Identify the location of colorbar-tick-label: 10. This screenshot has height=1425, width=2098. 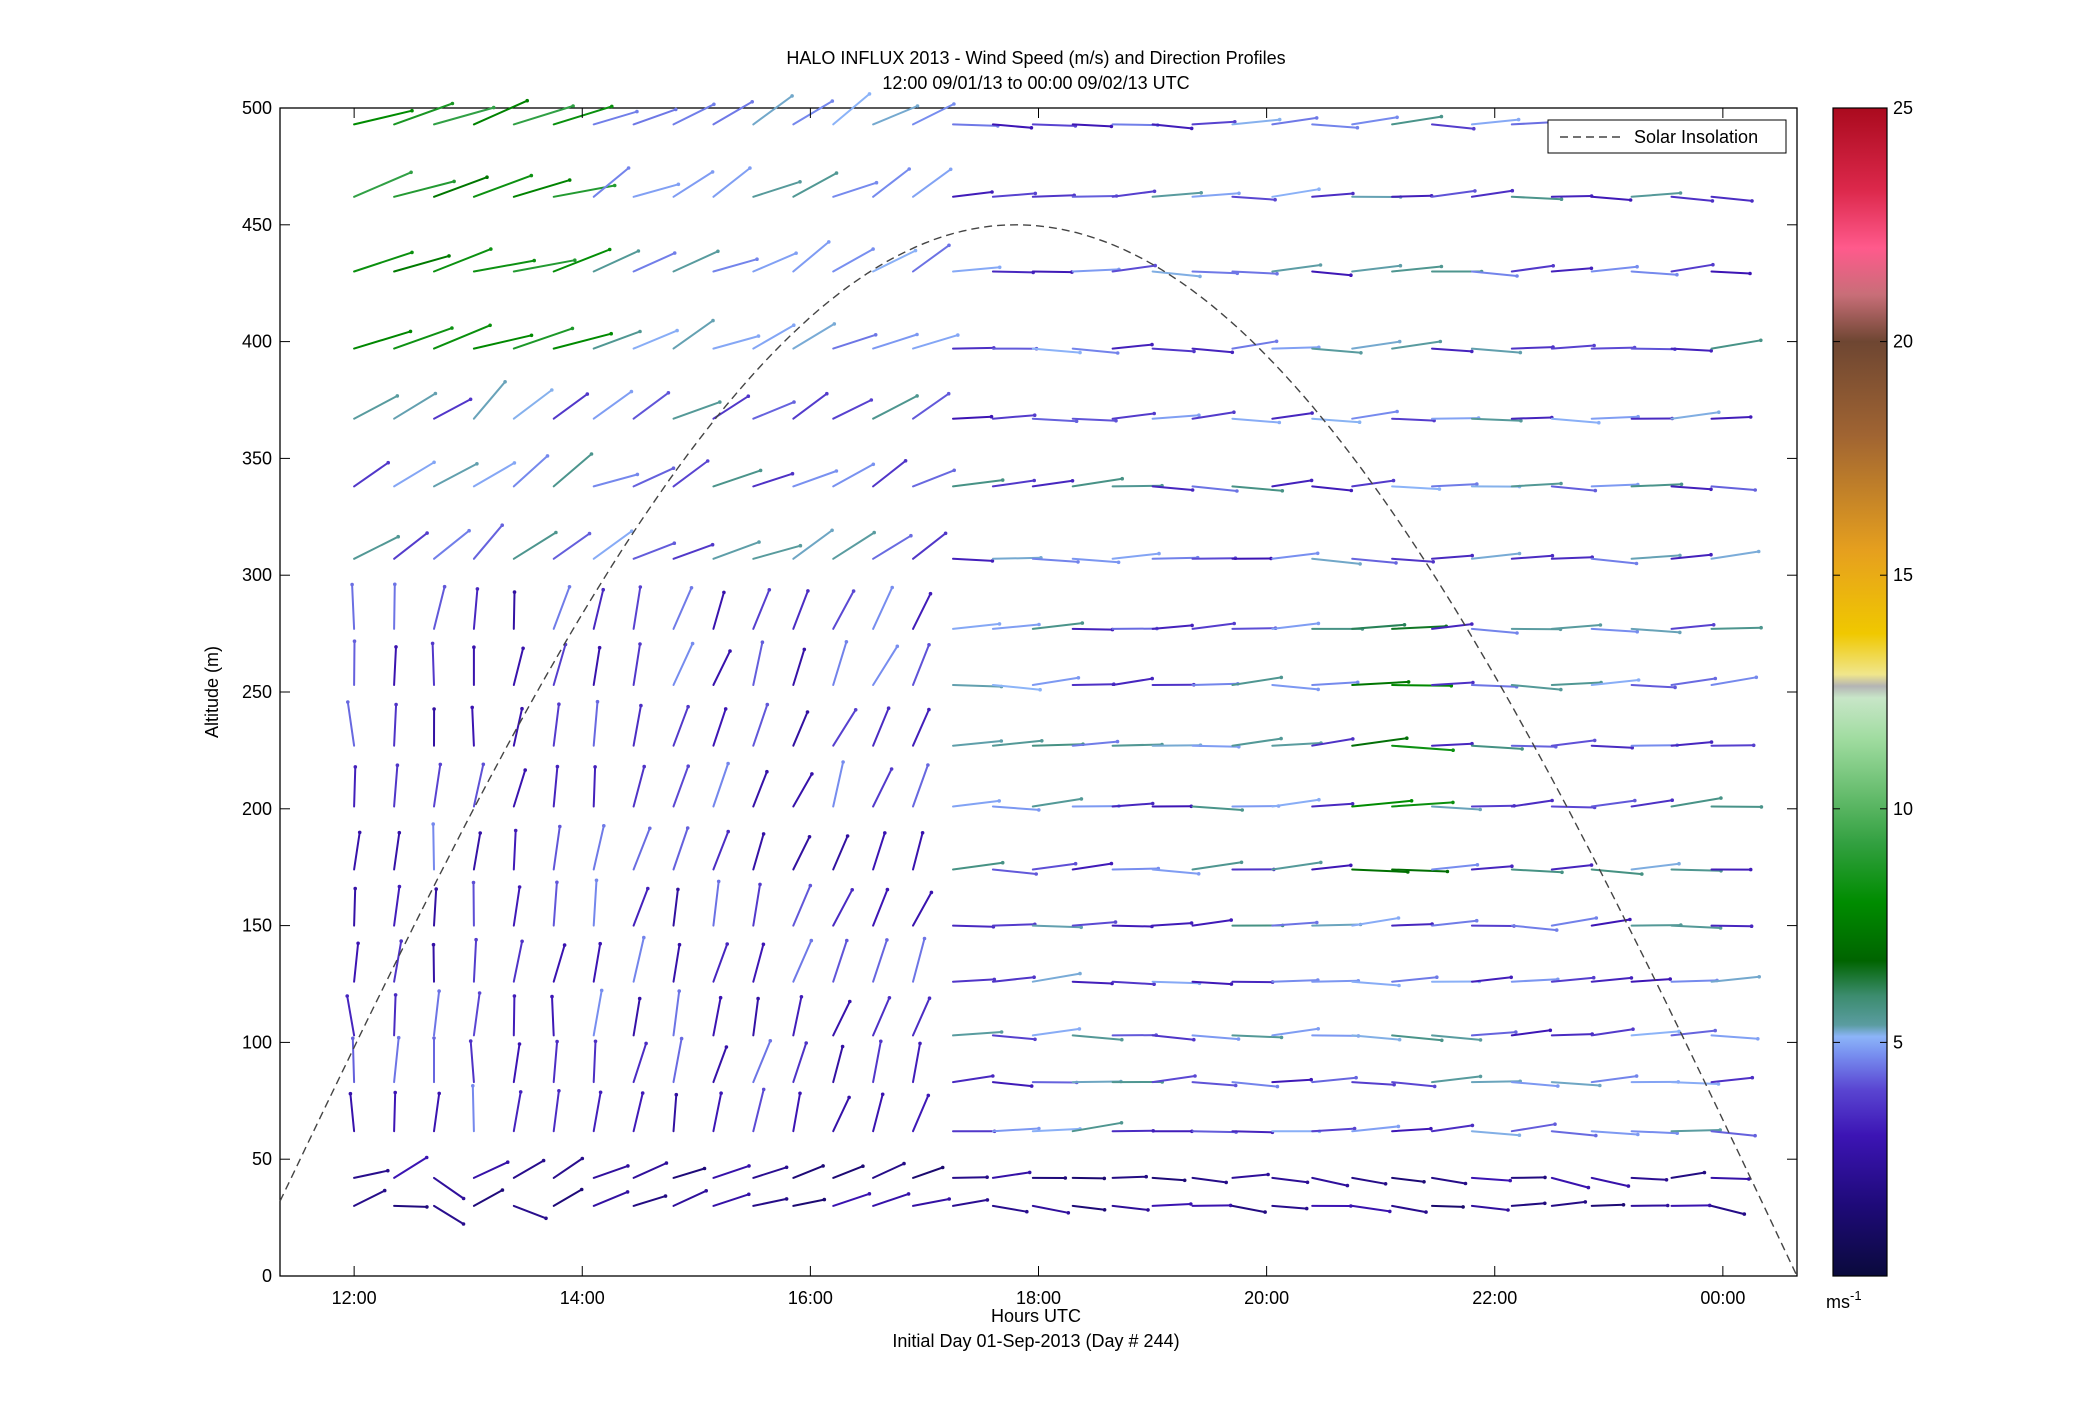
(1903, 809).